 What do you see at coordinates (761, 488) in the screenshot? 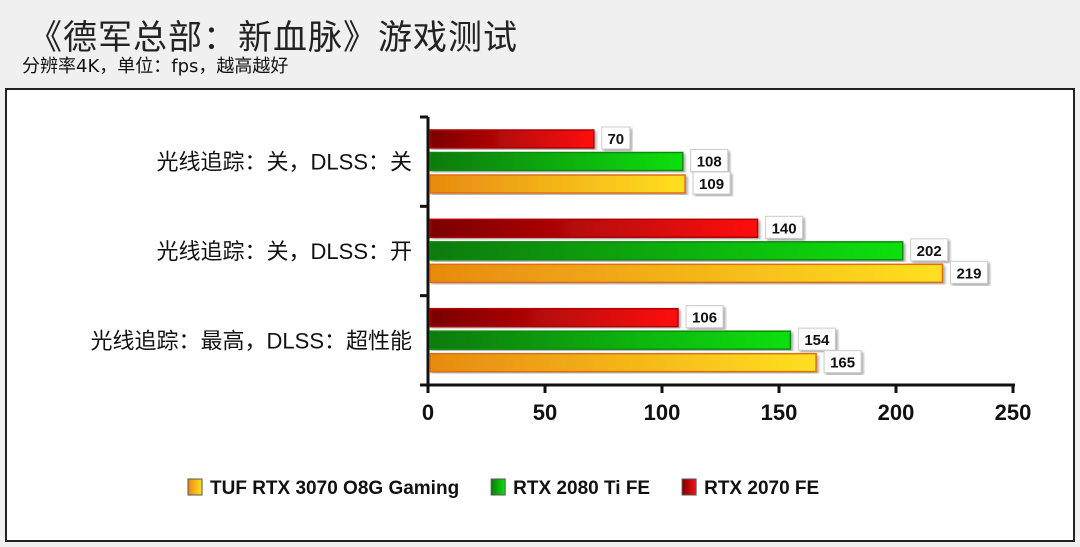
I see `legend-label: RTX 2070 FE` at bounding box center [761, 488].